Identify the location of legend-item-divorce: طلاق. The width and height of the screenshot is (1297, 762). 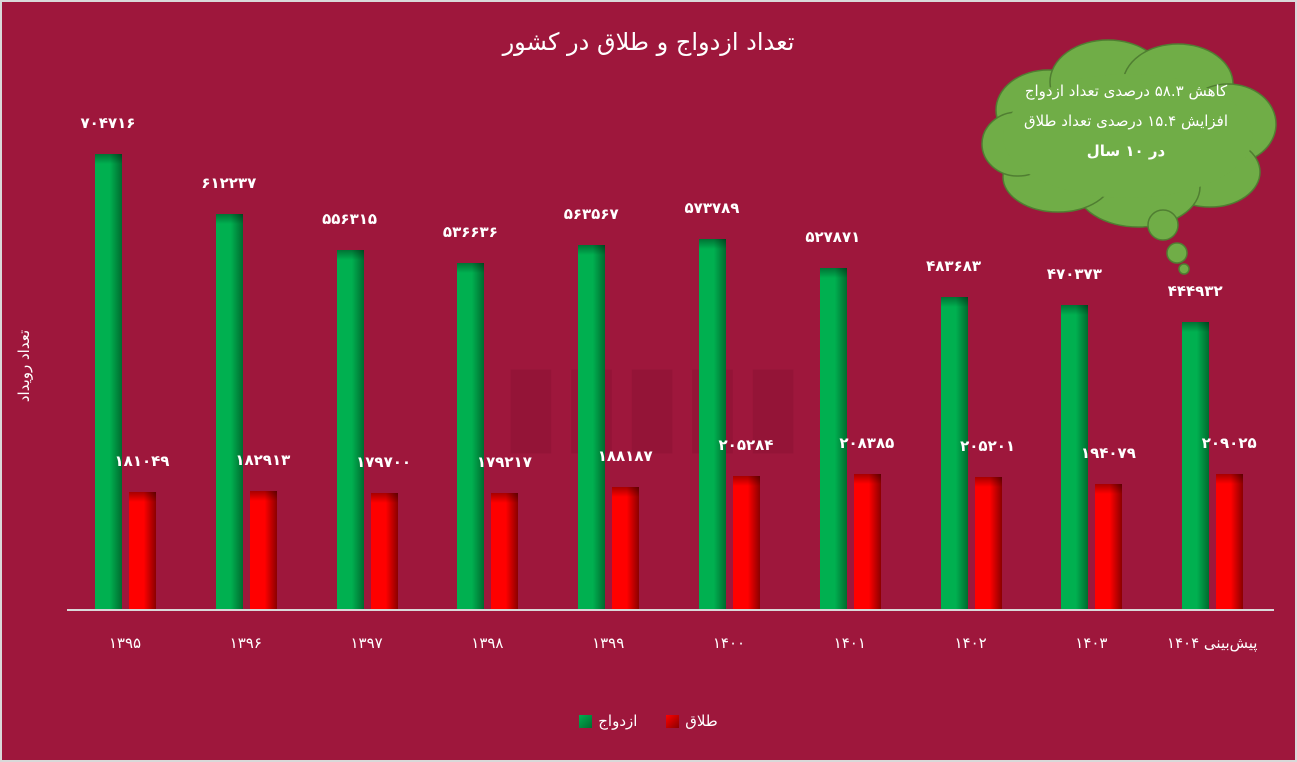
(692, 721).